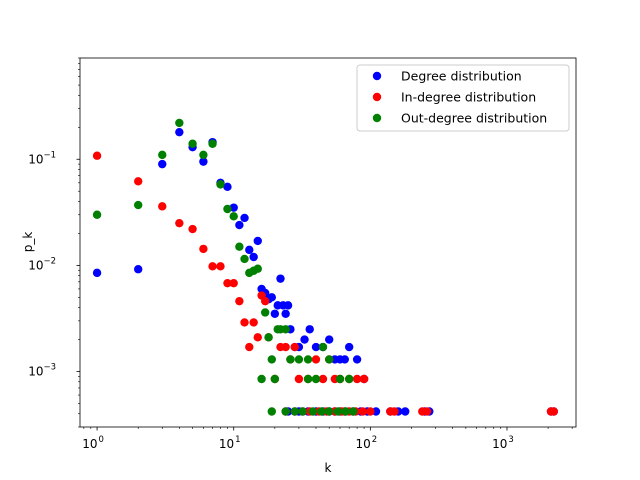 The image size is (640, 480). Describe the element at coordinates (93, 443) in the screenshot. I see `x-tick-label: 100` at that location.